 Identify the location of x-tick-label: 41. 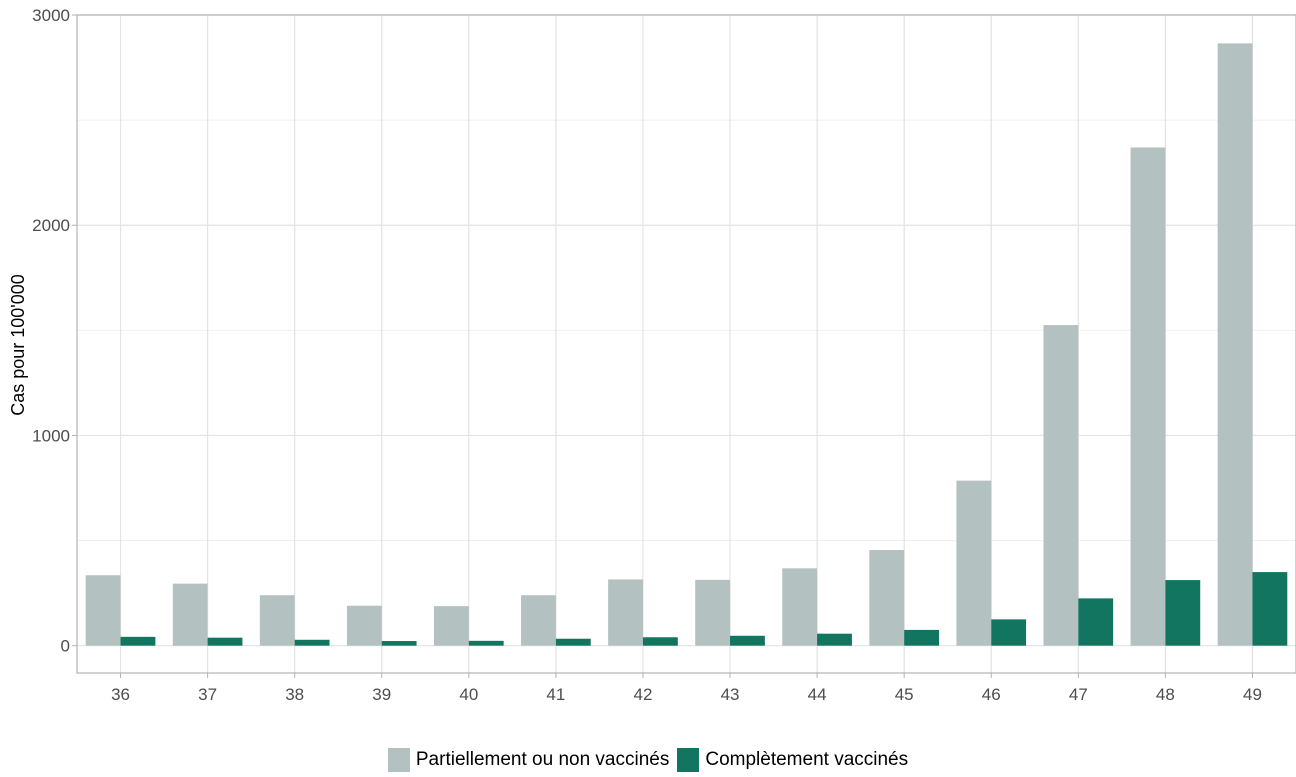
(555, 694).